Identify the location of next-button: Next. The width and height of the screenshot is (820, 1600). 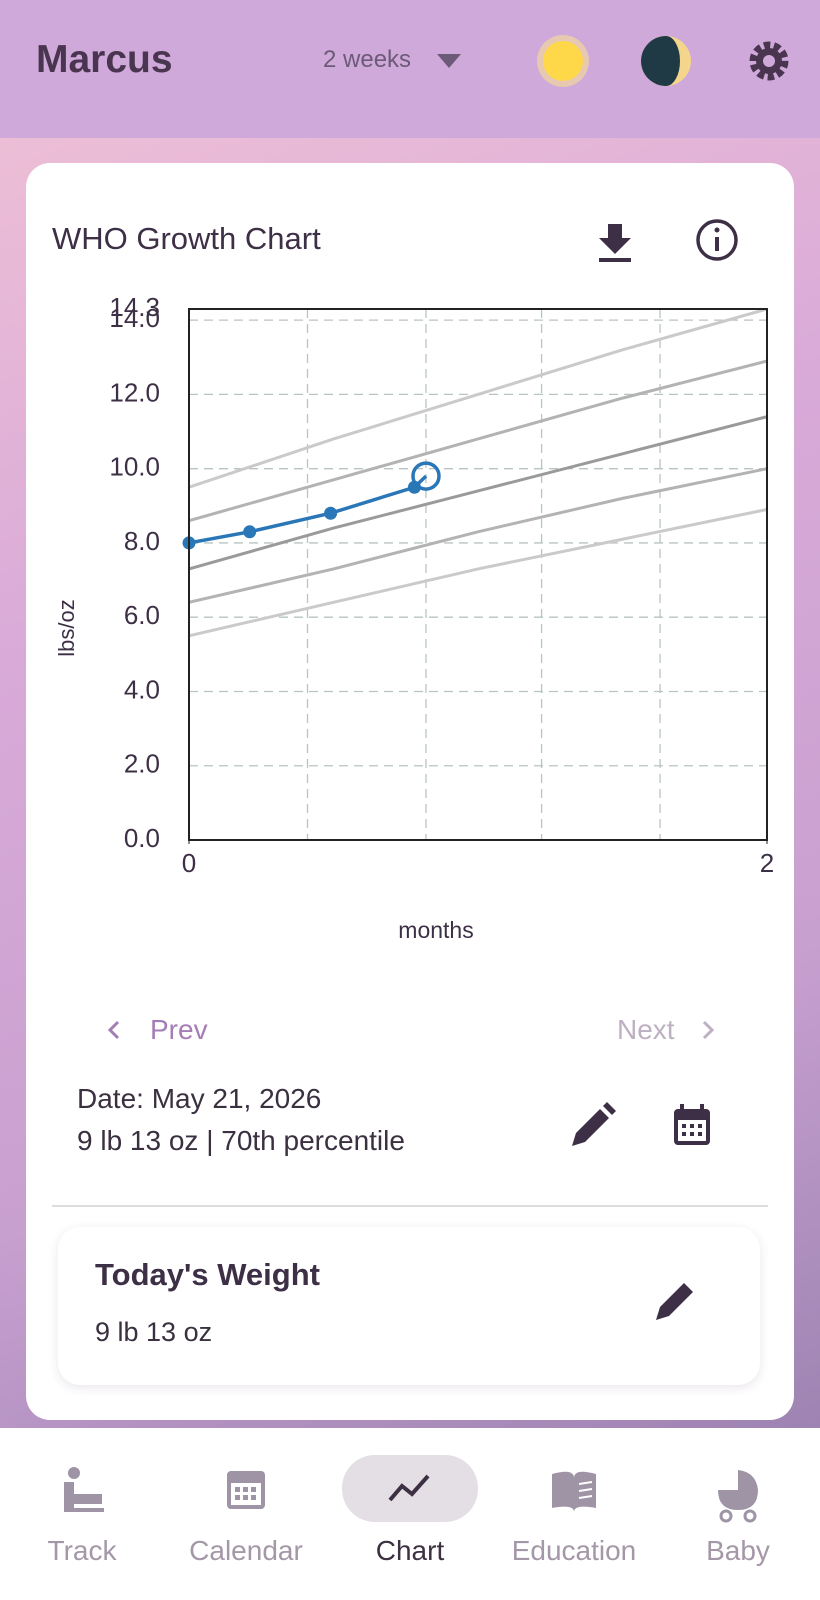
(646, 1029).